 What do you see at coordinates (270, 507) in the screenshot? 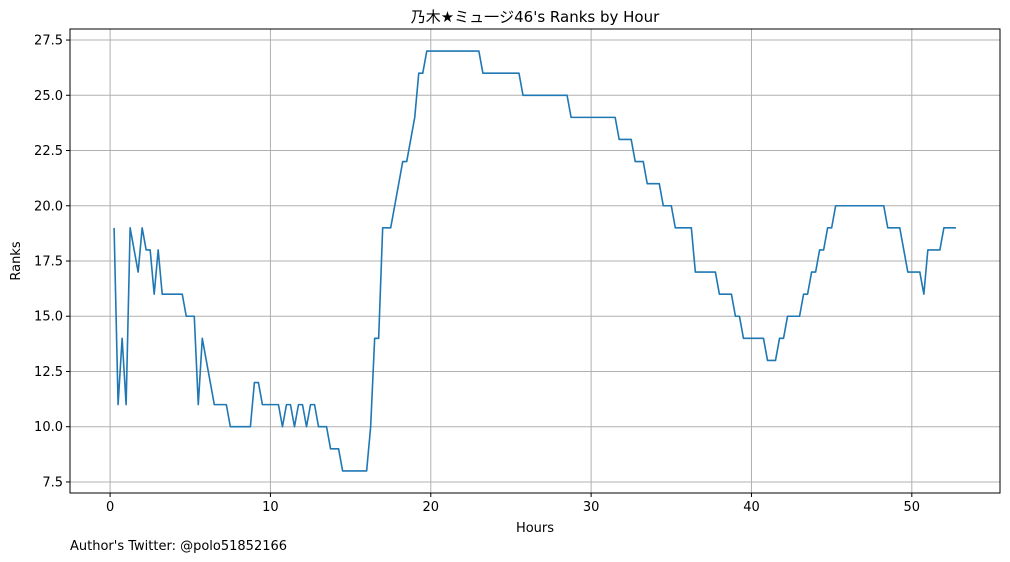
I see `x-tick-label: 10` at bounding box center [270, 507].